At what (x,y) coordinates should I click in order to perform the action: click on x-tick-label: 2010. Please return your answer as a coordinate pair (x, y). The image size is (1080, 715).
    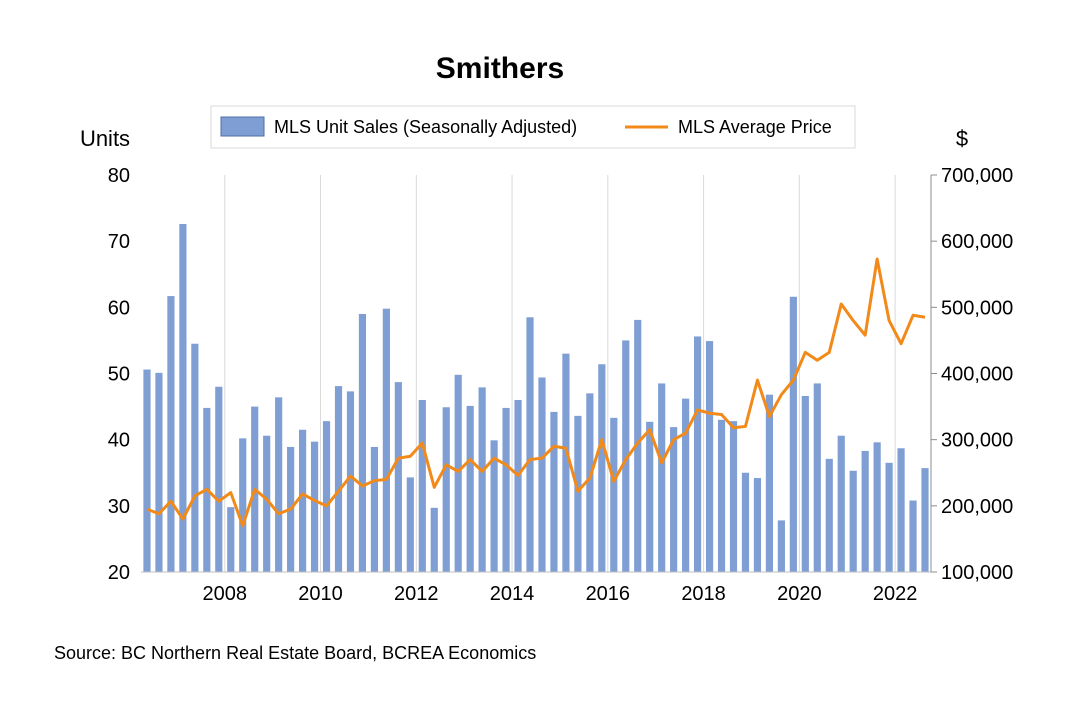
    Looking at the image, I should click on (320, 594).